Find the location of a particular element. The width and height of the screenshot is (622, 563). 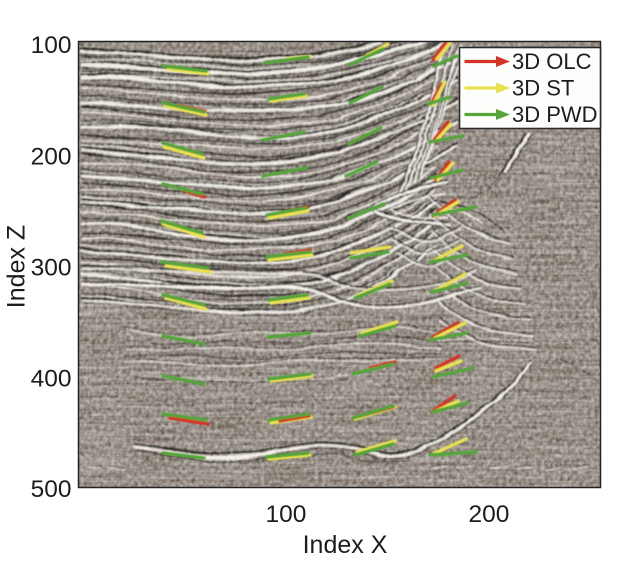

svg-text: 3D PWD is located at coordinates (555, 114).